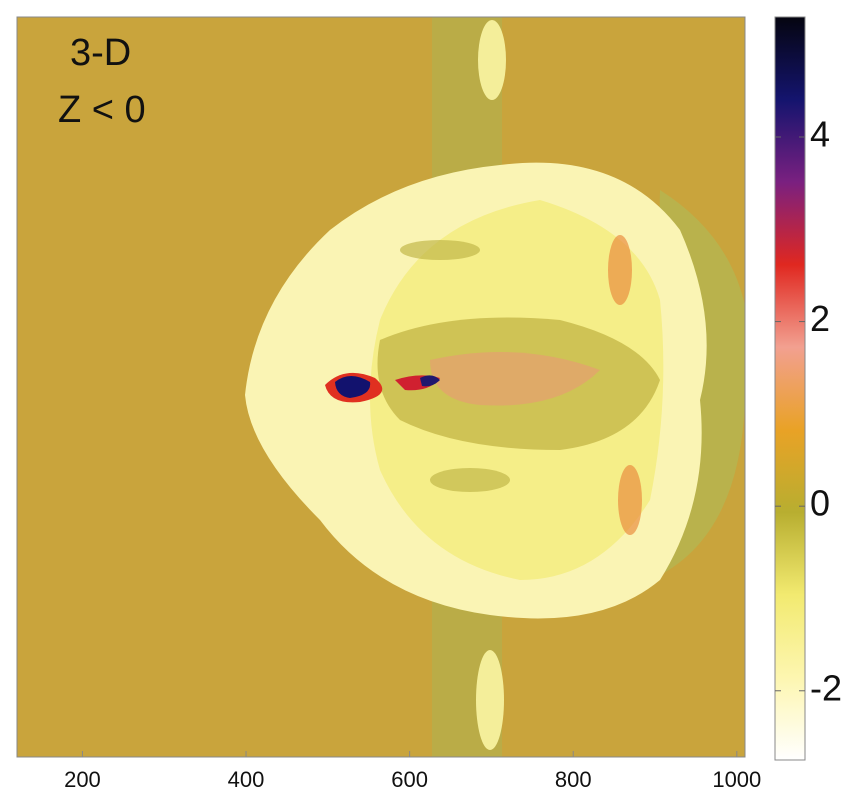 The height and width of the screenshot is (797, 859). I want to click on colorbar-tick-label: -2, so click(826, 687).